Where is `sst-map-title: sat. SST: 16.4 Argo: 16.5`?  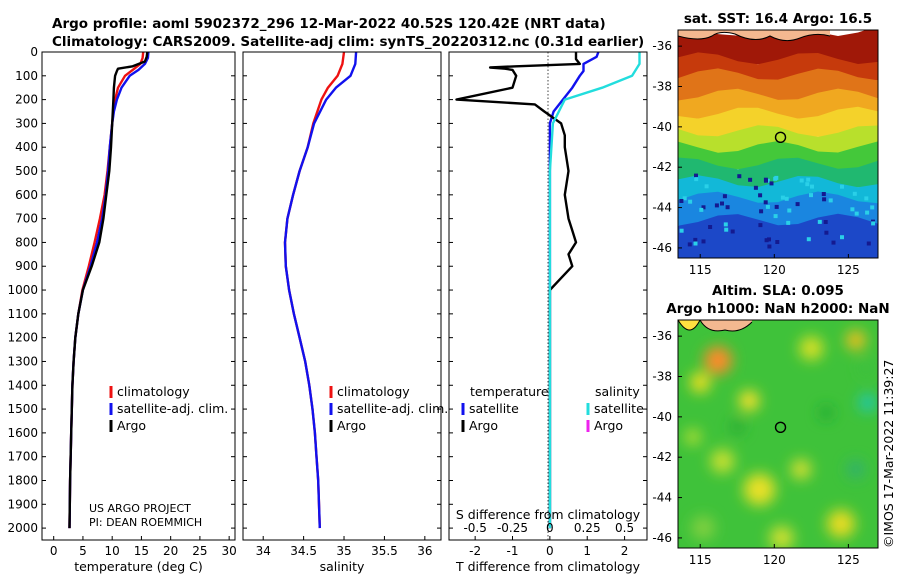 sst-map-title: sat. SST: 16.4 Argo: 16.5 is located at coordinates (778, 19).